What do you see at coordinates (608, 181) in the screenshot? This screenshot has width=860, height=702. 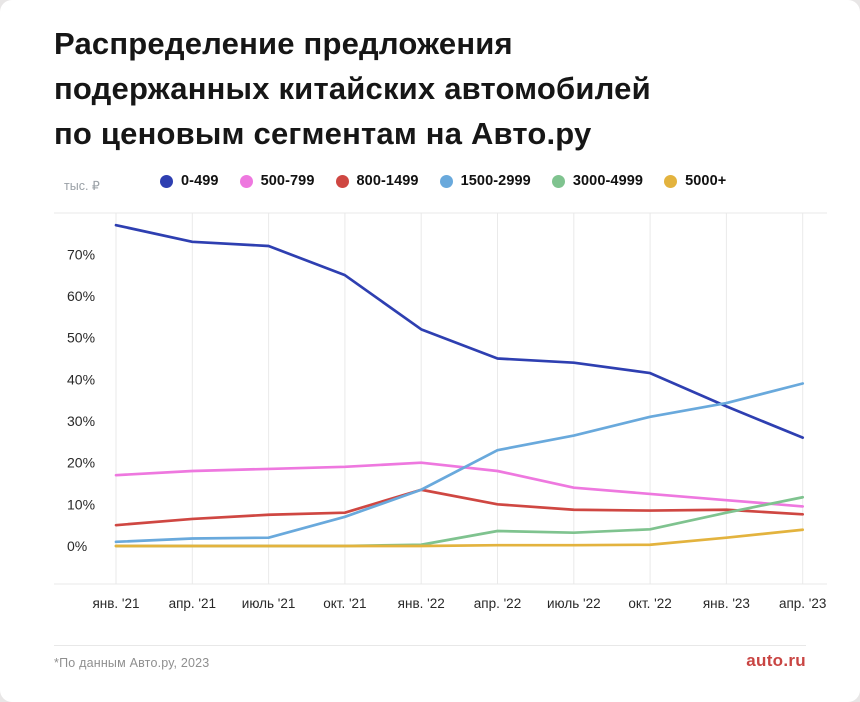 I see `legend-item-label: 3000-4999` at bounding box center [608, 181].